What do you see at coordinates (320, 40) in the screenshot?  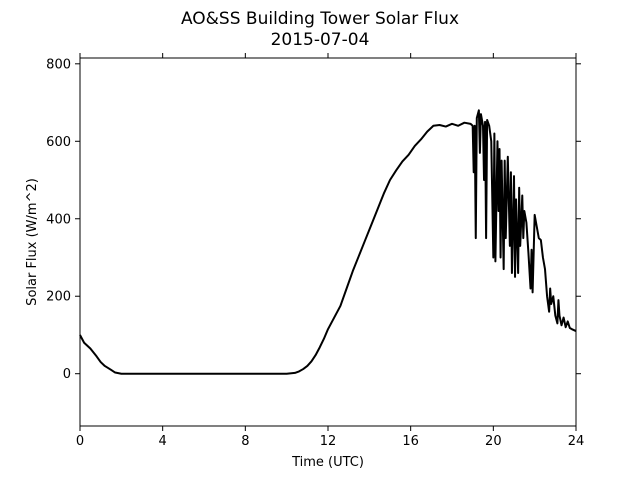 I see `chart-subtitle: 2015-07-04` at bounding box center [320, 40].